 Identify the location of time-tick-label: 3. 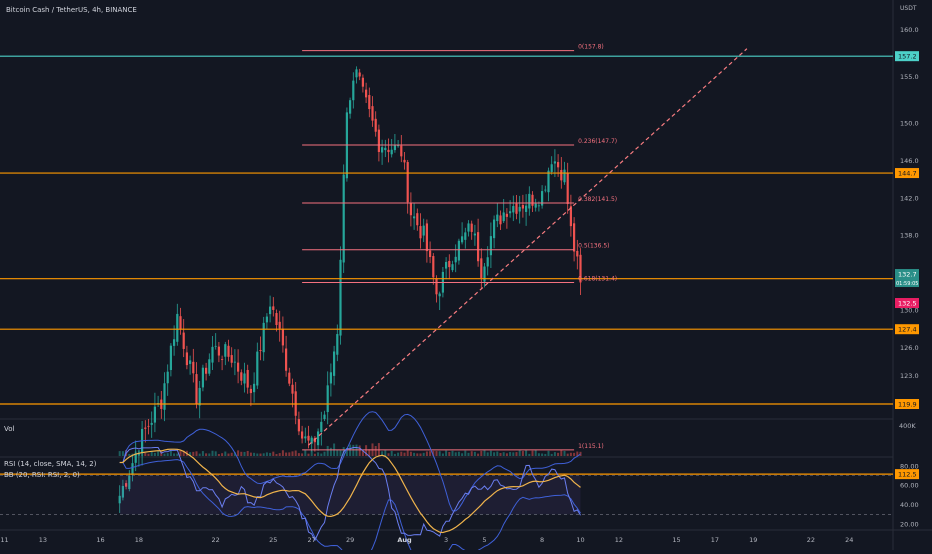
(446, 540).